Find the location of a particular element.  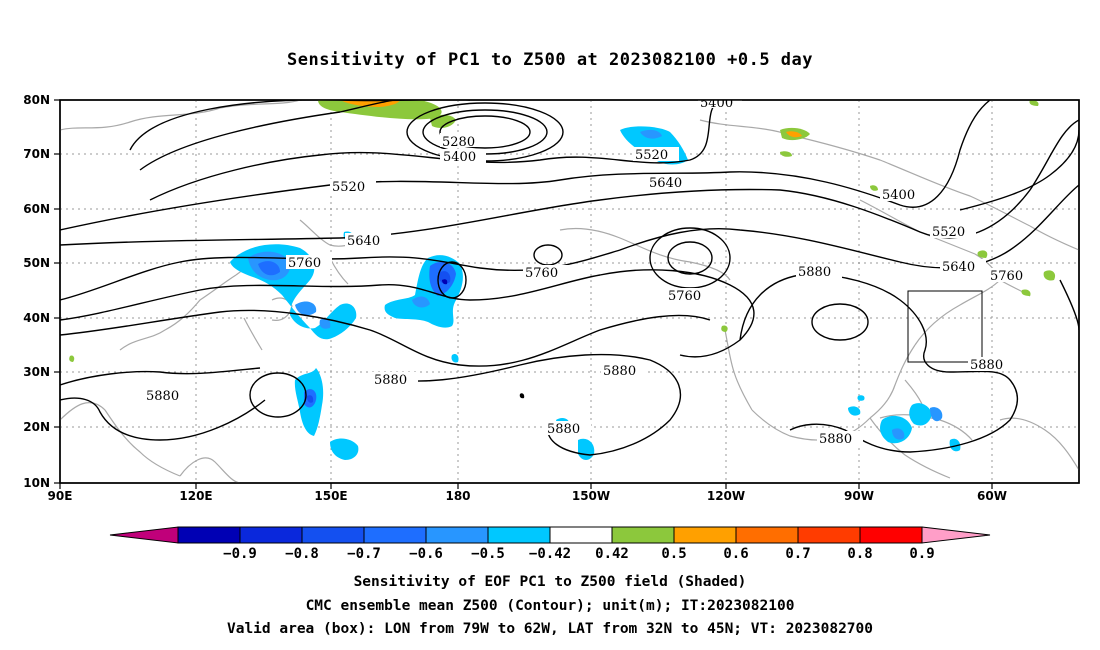

lat-label: 20N is located at coordinates (36, 427).